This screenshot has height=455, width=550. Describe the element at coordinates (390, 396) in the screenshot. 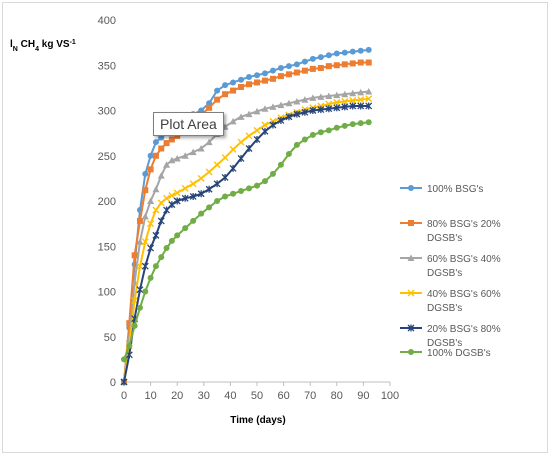

I see `x-tick-label: 100` at that location.